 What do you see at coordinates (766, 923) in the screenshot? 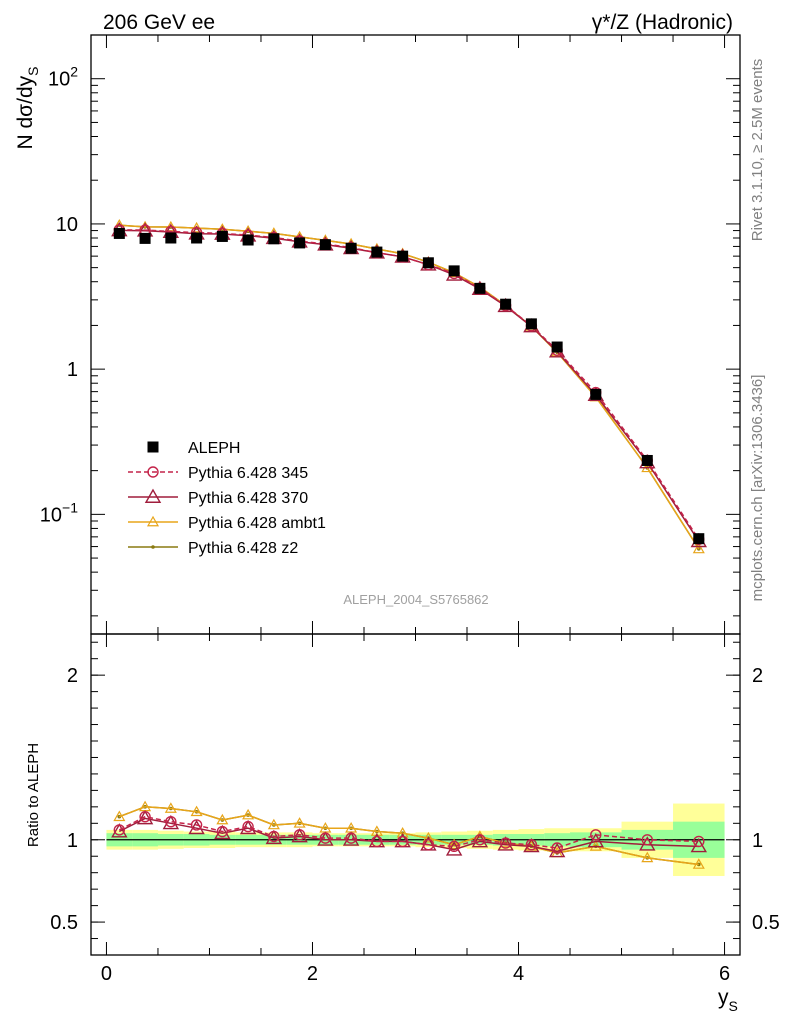
I see `y-tick-label-ratio-right: 0.5` at bounding box center [766, 923].